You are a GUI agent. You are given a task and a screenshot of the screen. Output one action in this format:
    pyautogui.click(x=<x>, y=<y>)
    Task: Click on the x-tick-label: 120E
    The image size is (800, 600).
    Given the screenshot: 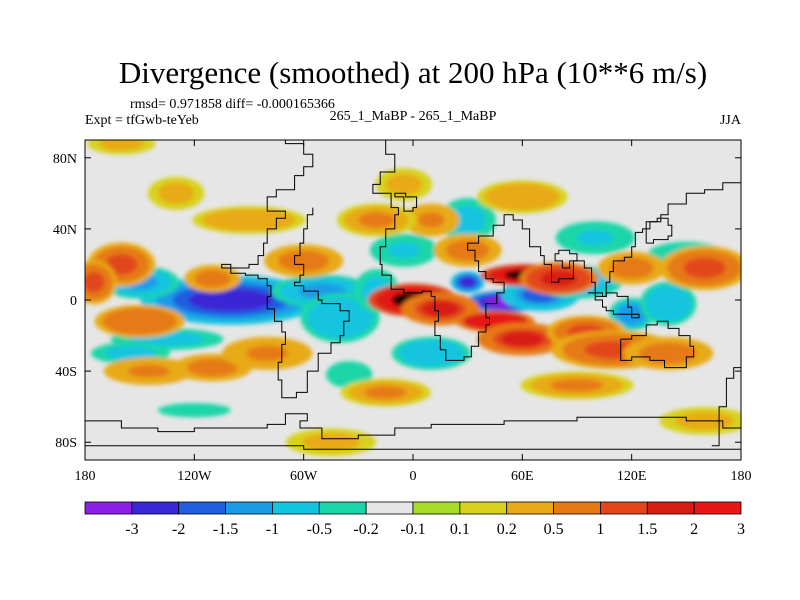 What is the action you would take?
    pyautogui.click(x=632, y=476)
    